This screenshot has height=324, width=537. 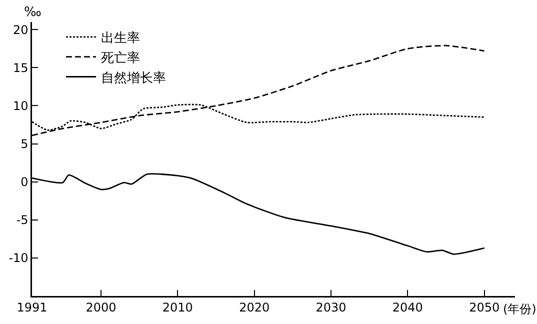 I want to click on x-tick-label: 2050, so click(x=484, y=307).